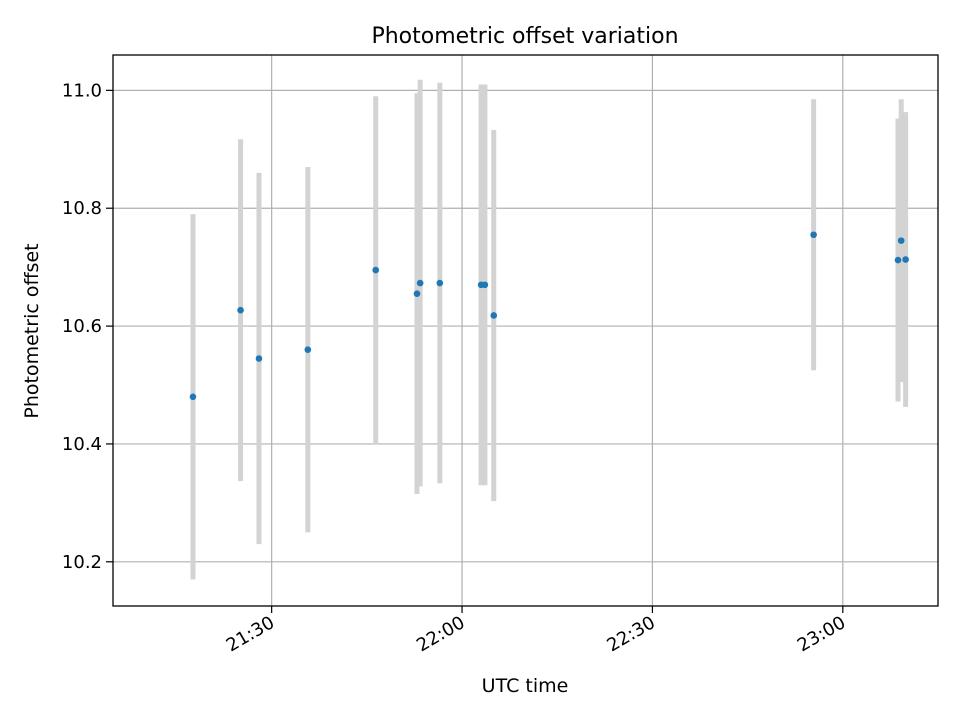 This screenshot has width=960, height=720. What do you see at coordinates (250, 634) in the screenshot?
I see `x-tick-label: 21:30` at bounding box center [250, 634].